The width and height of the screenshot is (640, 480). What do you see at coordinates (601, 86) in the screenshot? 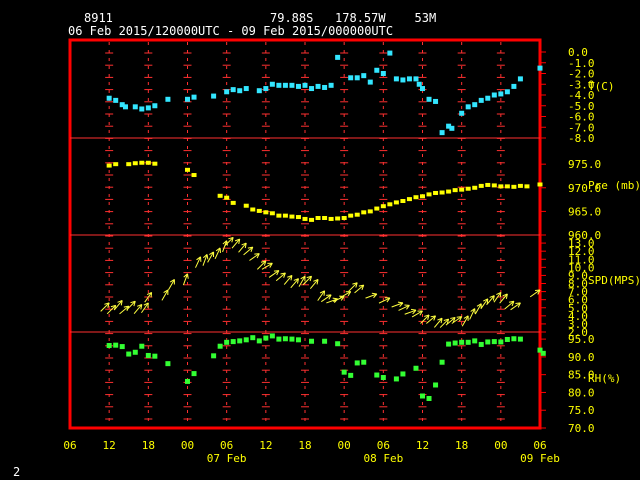
I see `panel-label: T(C)` at bounding box center [601, 86].